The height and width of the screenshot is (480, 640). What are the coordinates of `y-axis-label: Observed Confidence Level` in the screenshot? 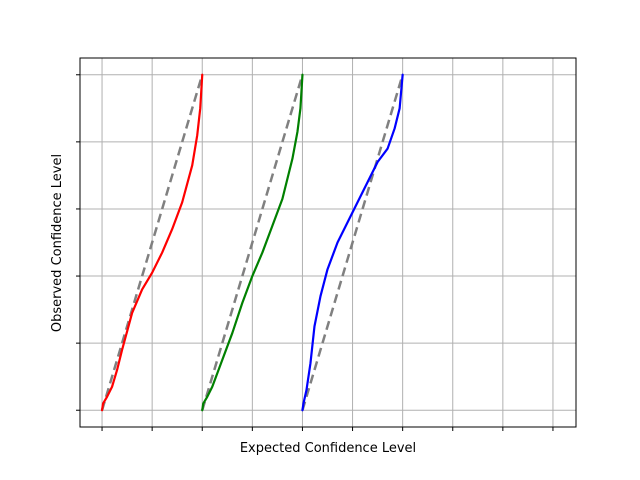 It's located at (57, 243).